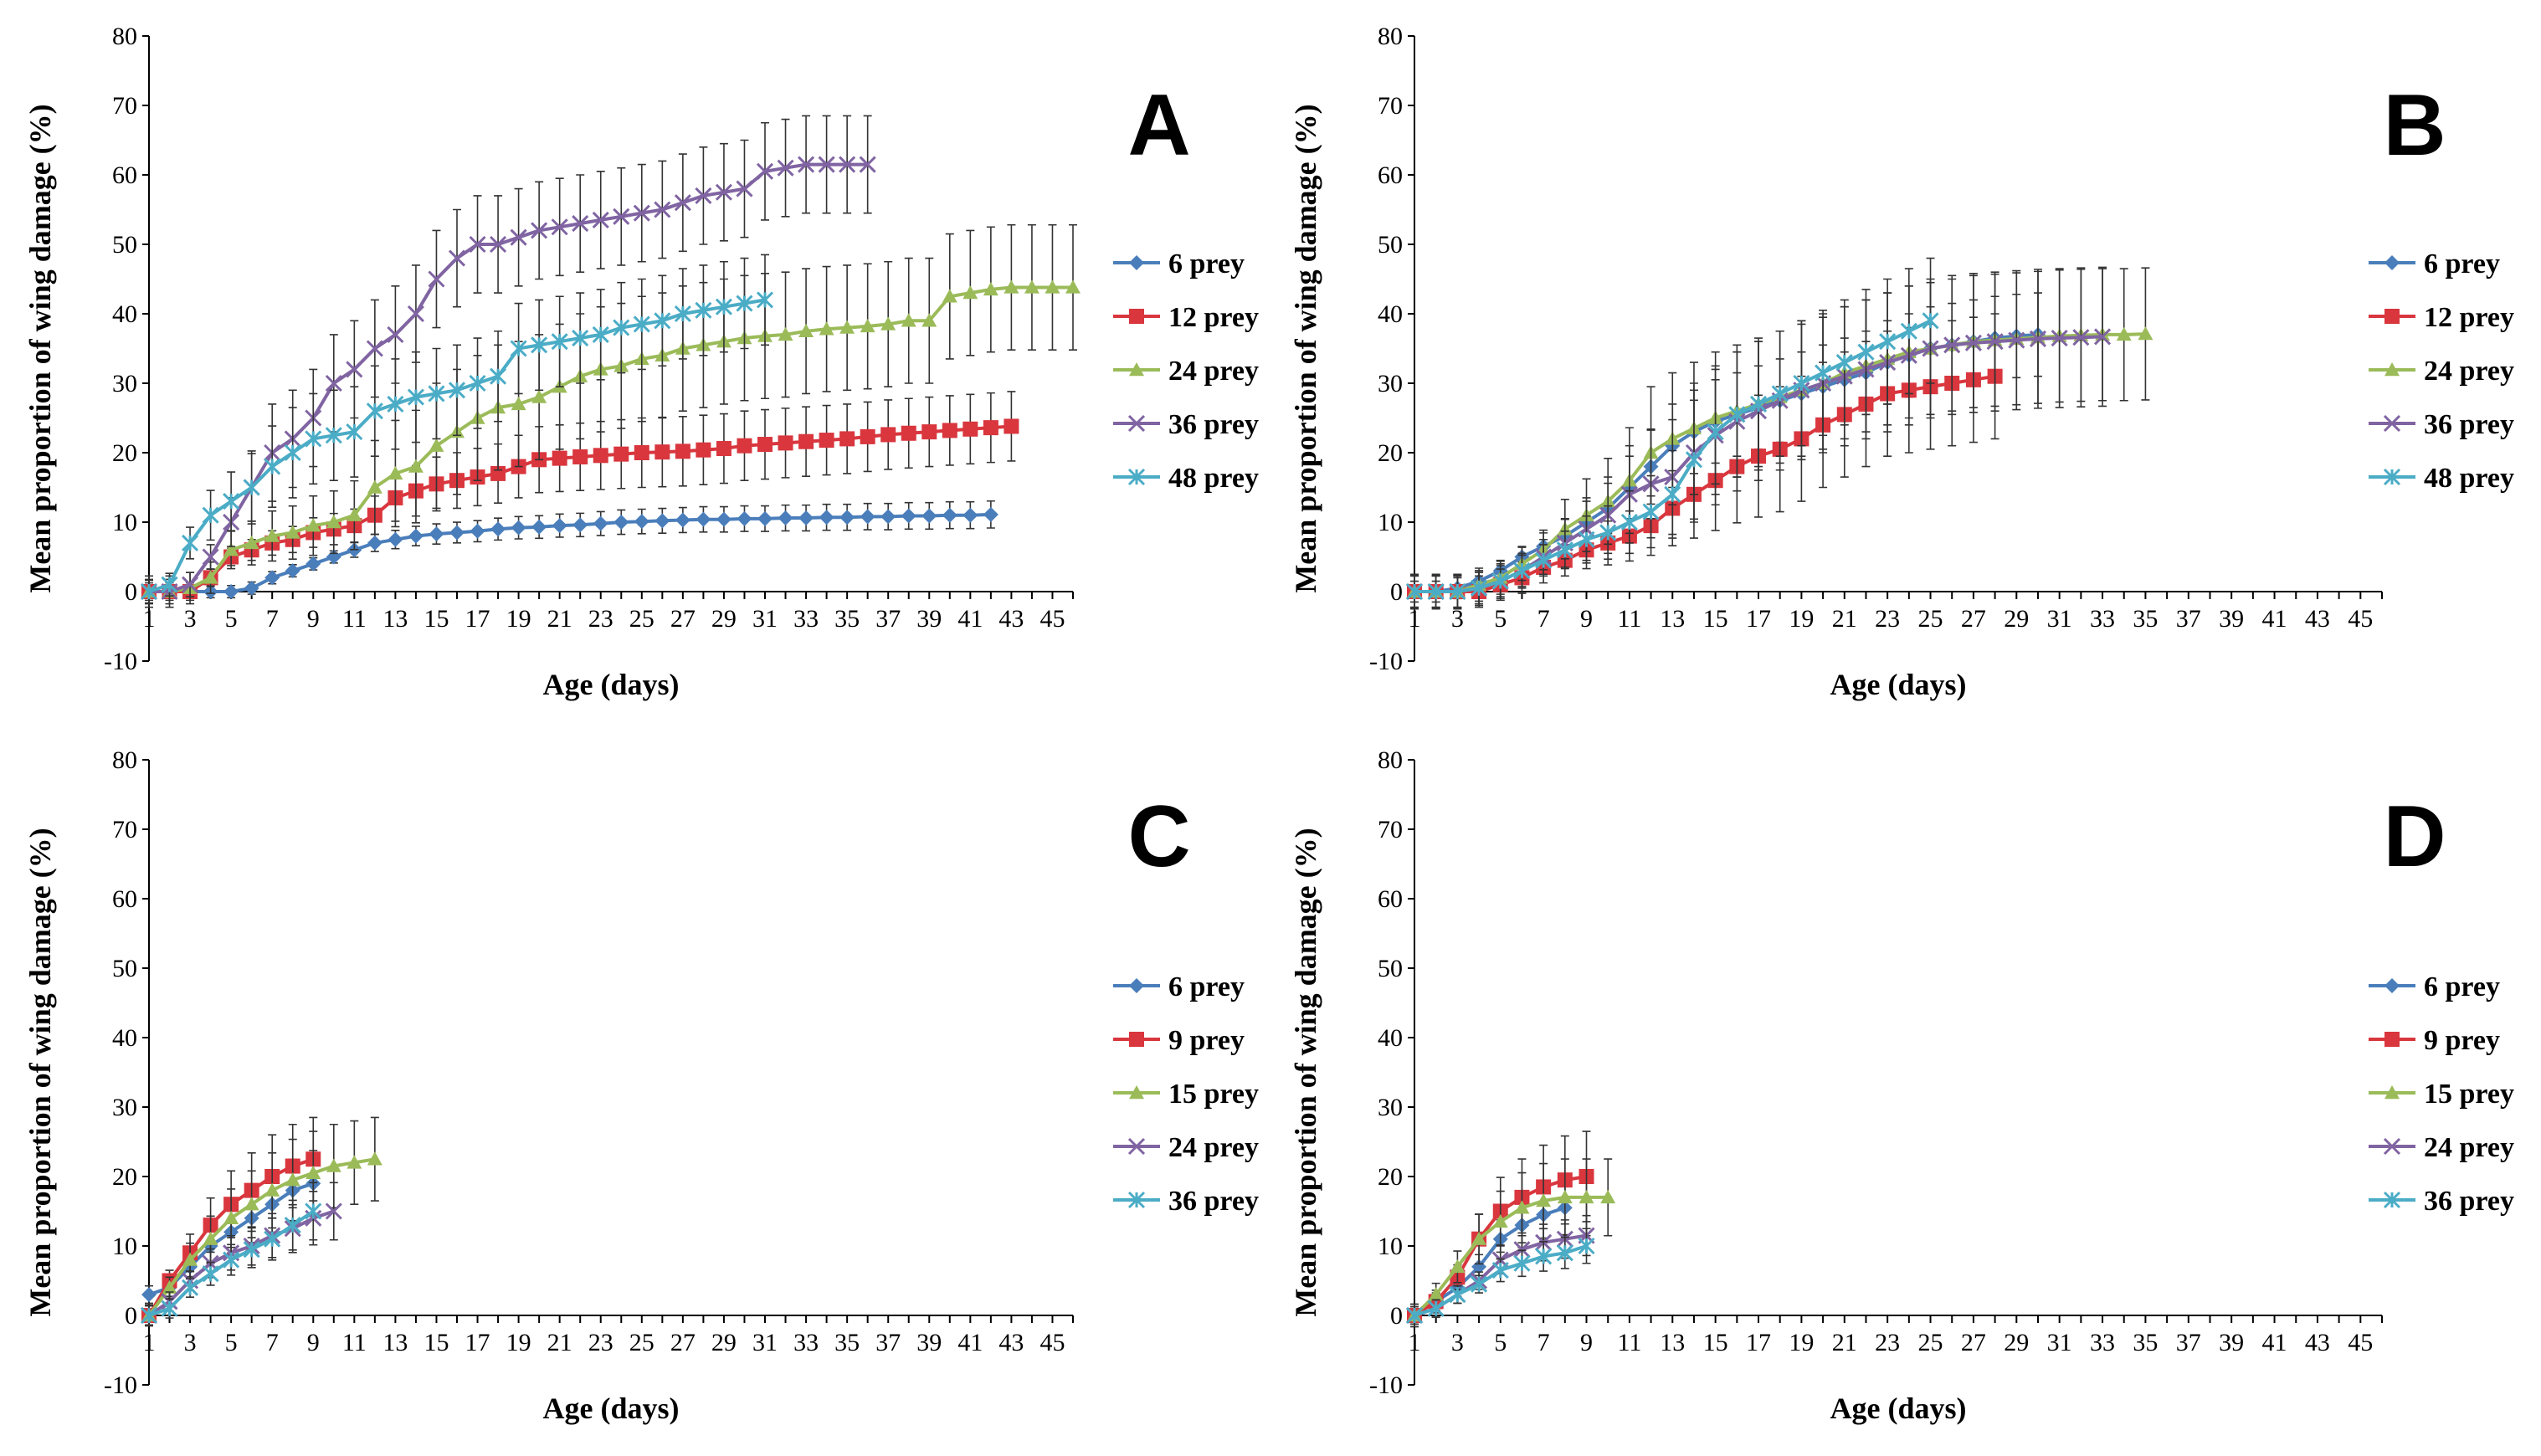 The height and width of the screenshot is (1456, 2541). I want to click on x-tick-label: 5, so click(1500, 1342).